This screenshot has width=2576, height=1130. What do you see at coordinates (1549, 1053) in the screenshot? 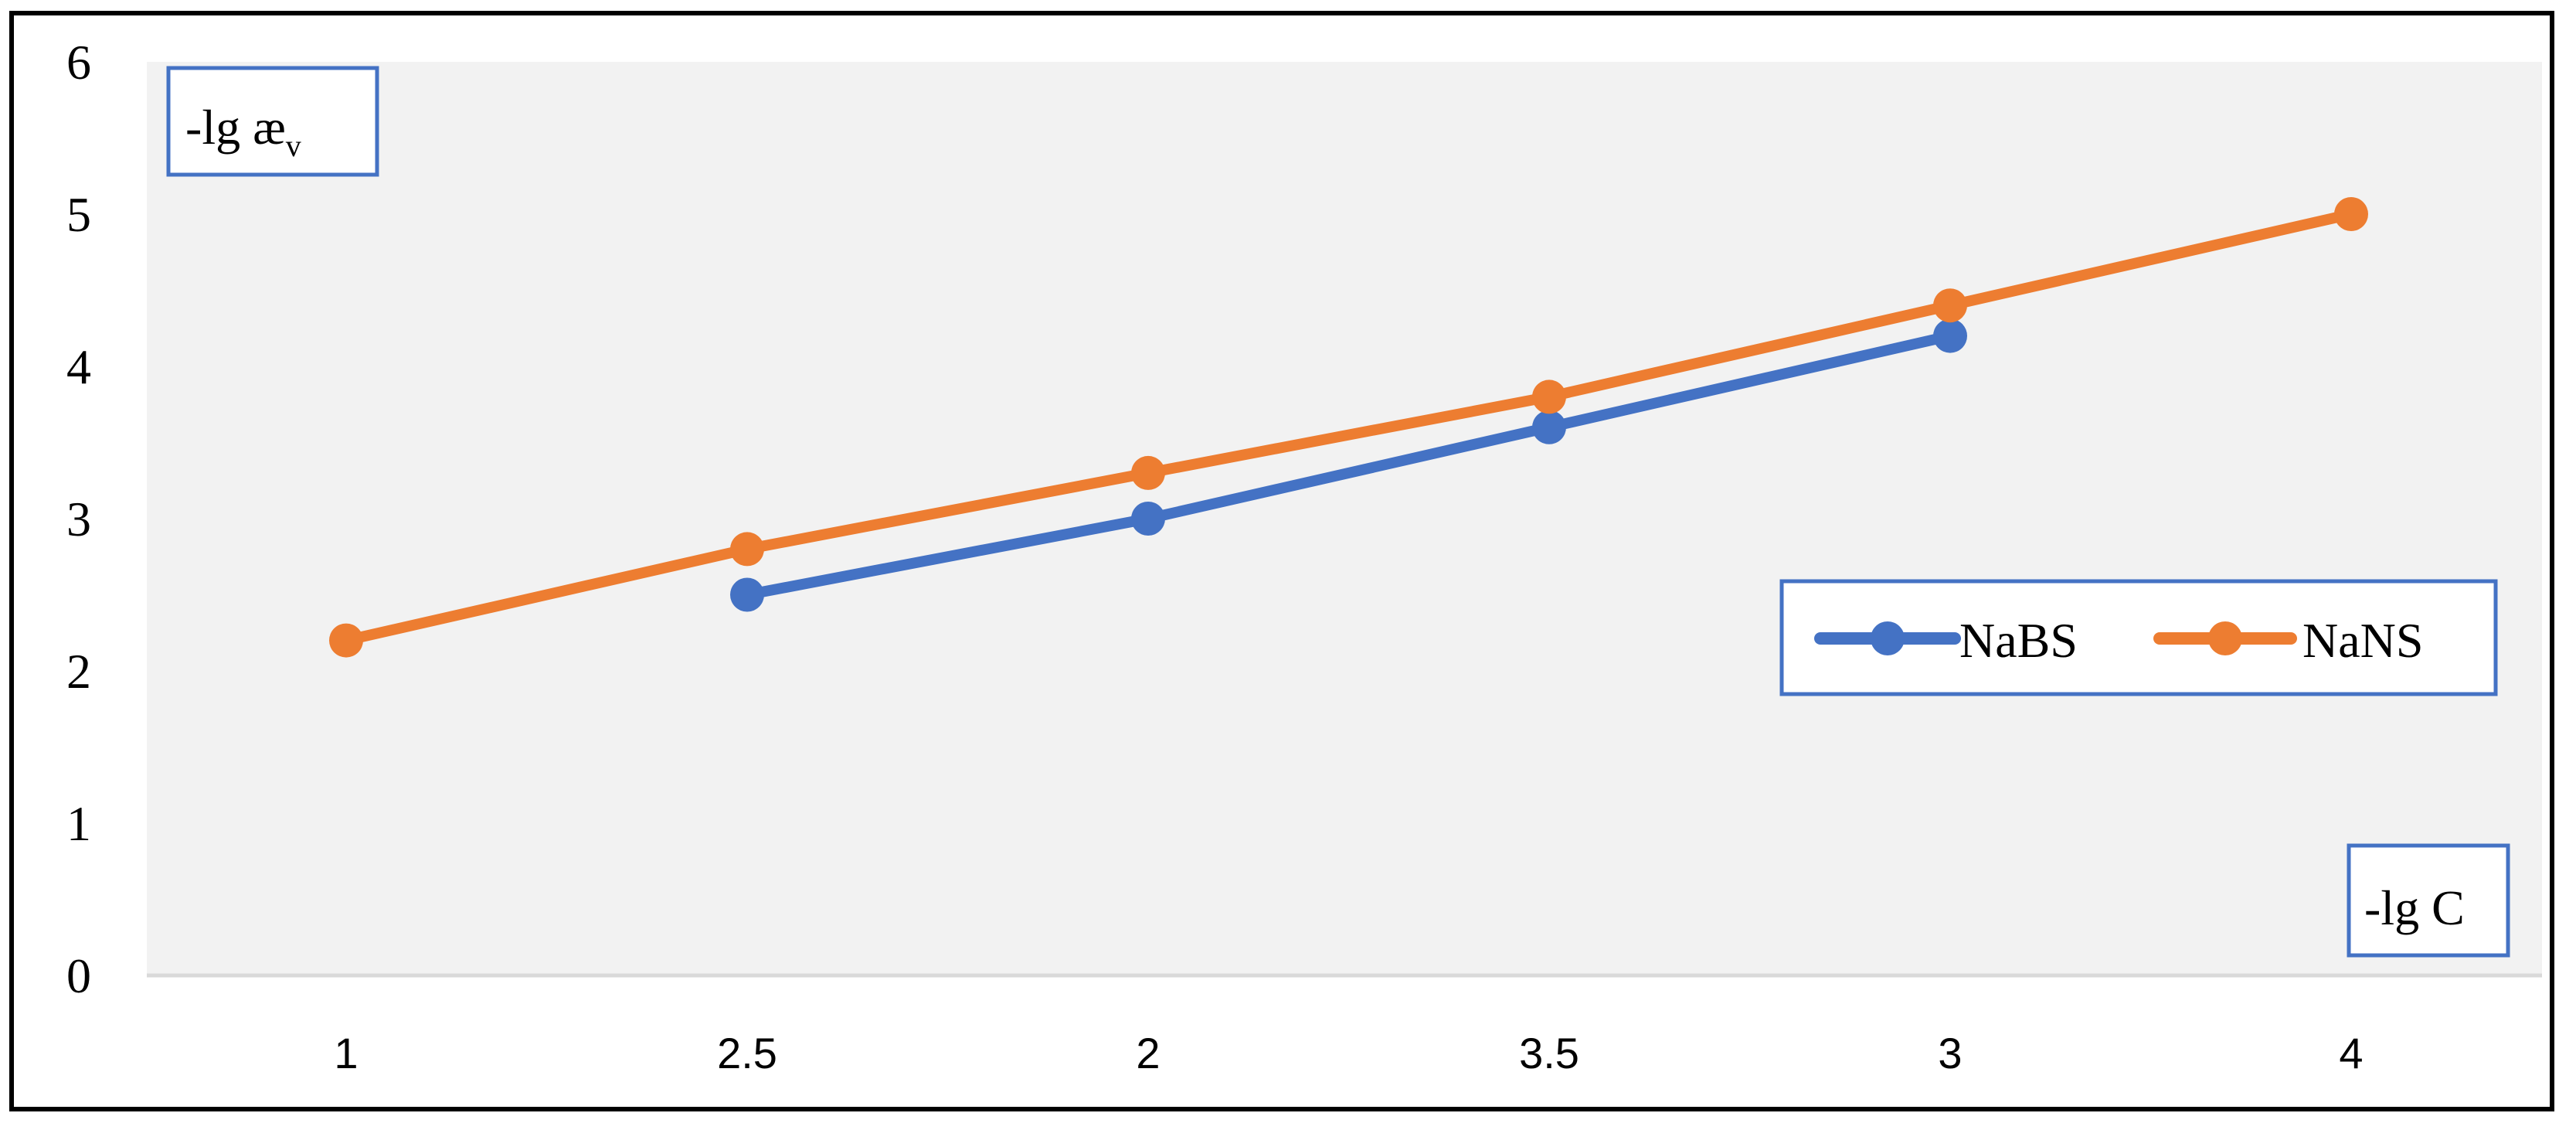
I see `x-tick-label: 3.5` at bounding box center [1549, 1053].